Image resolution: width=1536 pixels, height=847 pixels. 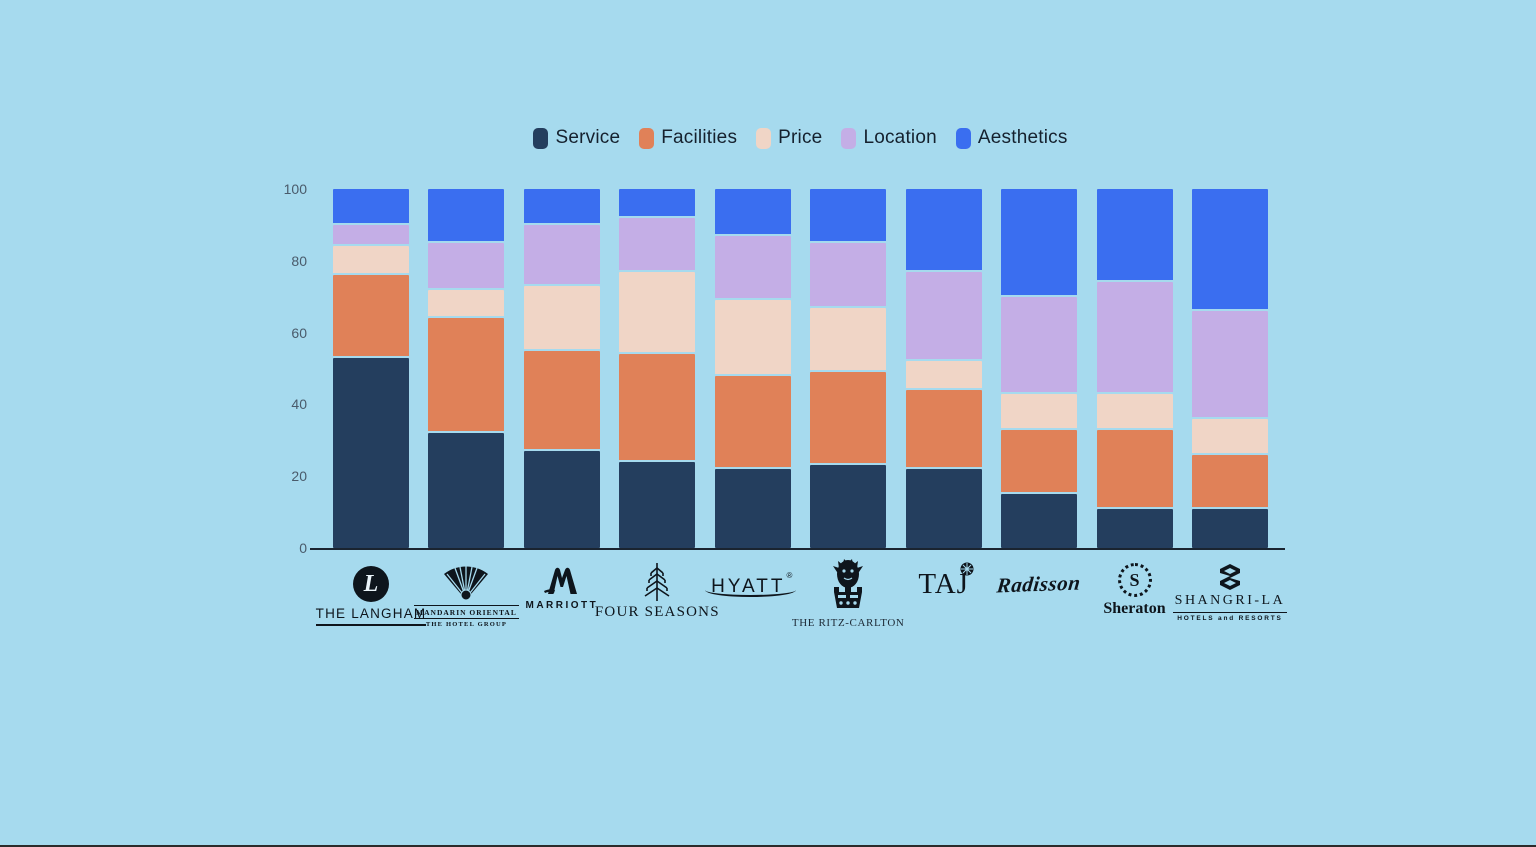 I want to click on logo-mandarin: MANDARIN ORIENTAL THE HOTEL GROUP, so click(x=466, y=594).